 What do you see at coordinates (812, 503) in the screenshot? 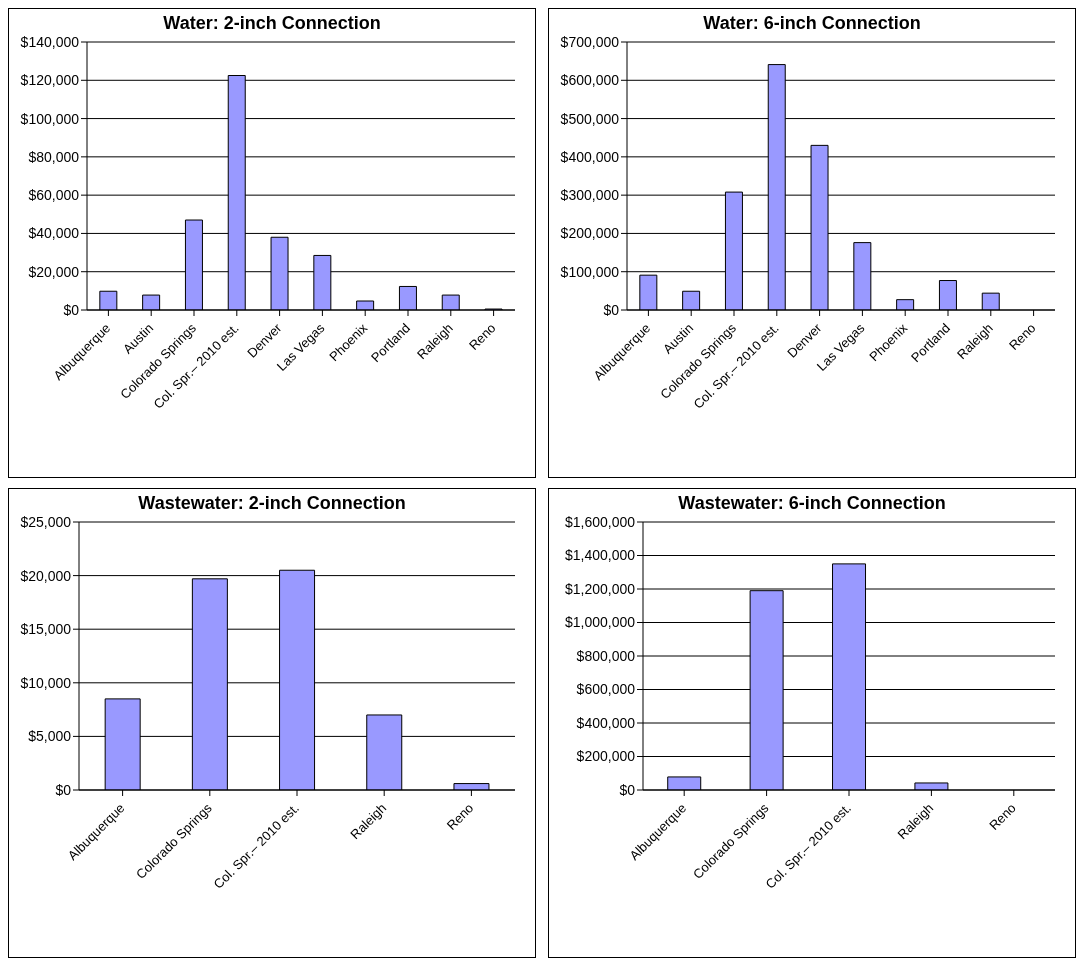
I see `chart-title: Wastewater: 6-inch Connection` at bounding box center [812, 503].